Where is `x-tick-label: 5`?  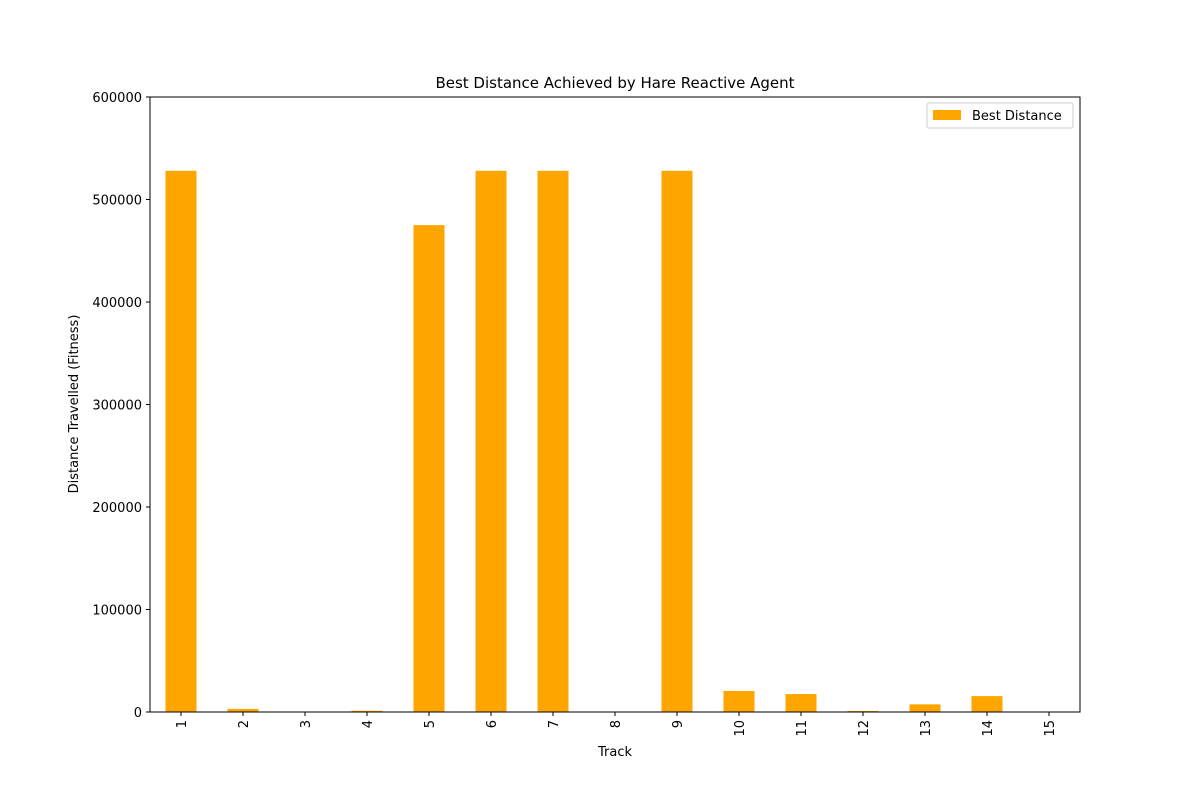 x-tick-label: 5 is located at coordinates (430, 724).